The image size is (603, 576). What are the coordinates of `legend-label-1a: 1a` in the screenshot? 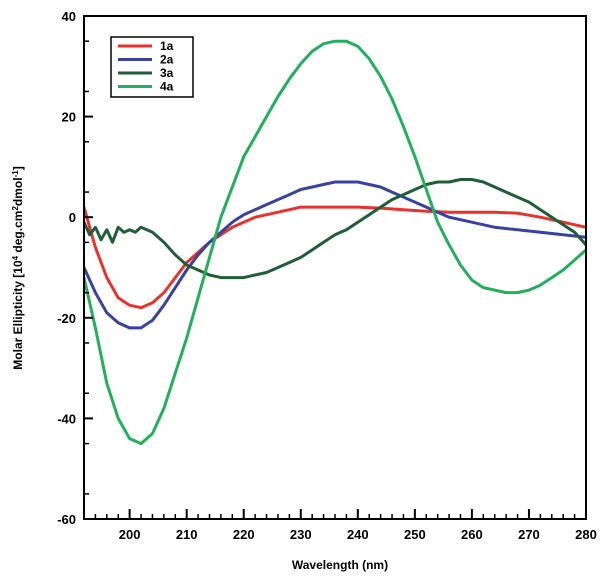 It's located at (167, 46).